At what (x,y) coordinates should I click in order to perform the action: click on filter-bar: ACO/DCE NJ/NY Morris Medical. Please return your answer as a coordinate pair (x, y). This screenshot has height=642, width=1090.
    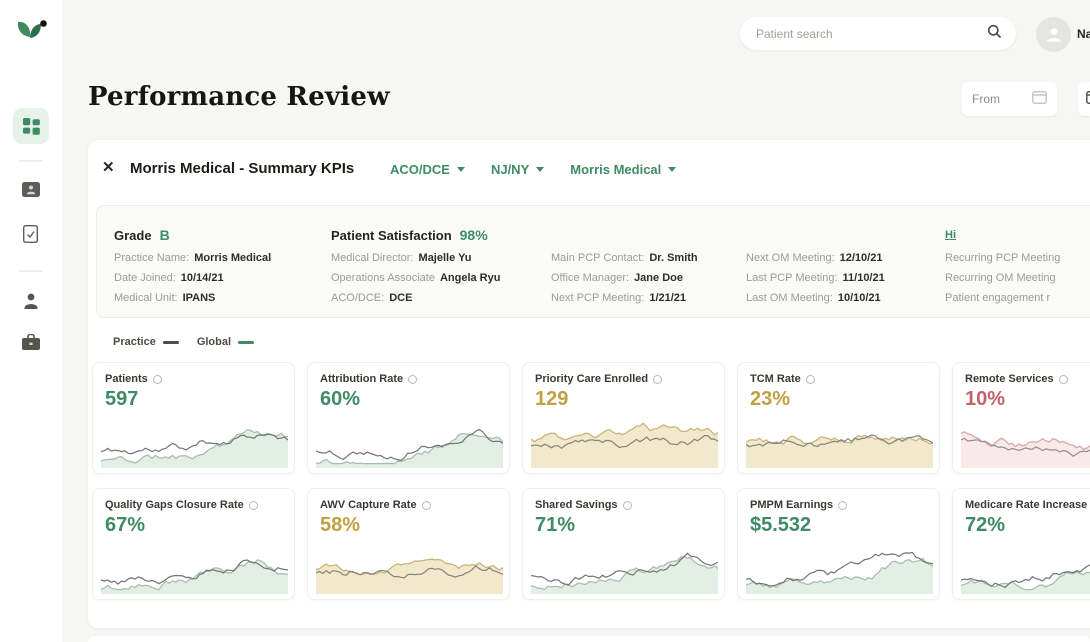
    Looking at the image, I should click on (533, 169).